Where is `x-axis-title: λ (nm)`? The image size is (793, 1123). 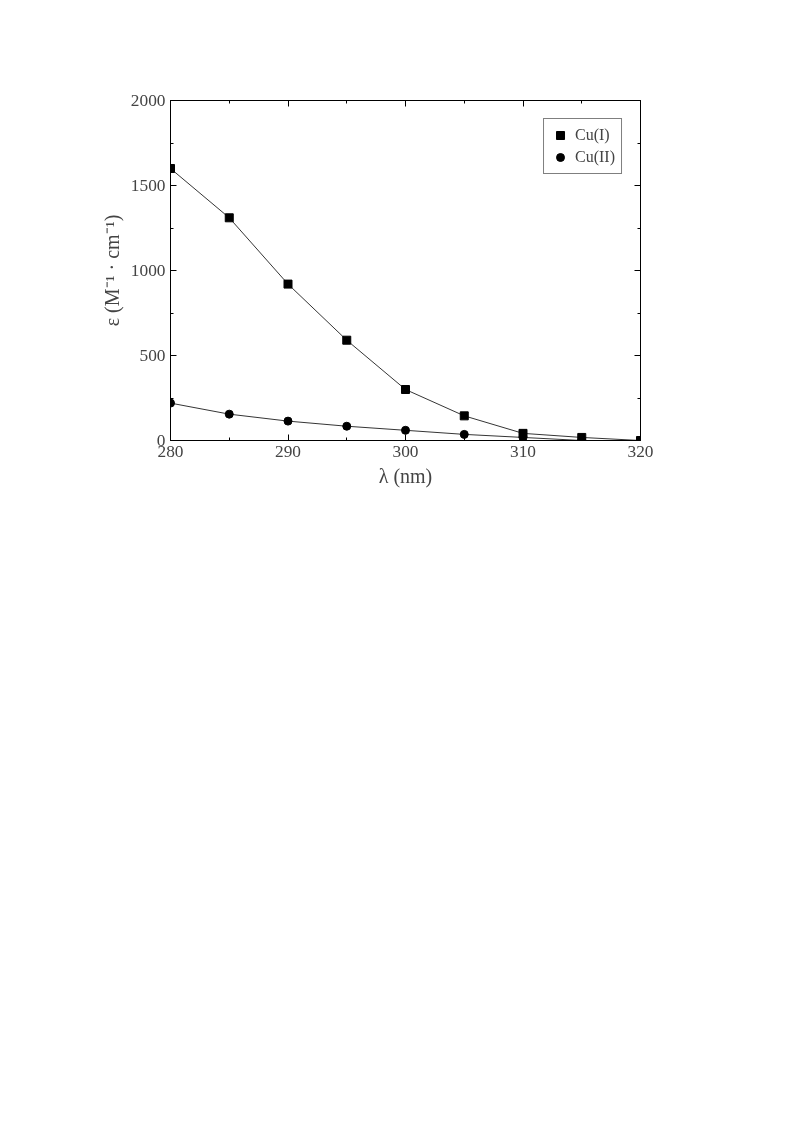
x-axis-title: λ (nm) is located at coordinates (405, 476).